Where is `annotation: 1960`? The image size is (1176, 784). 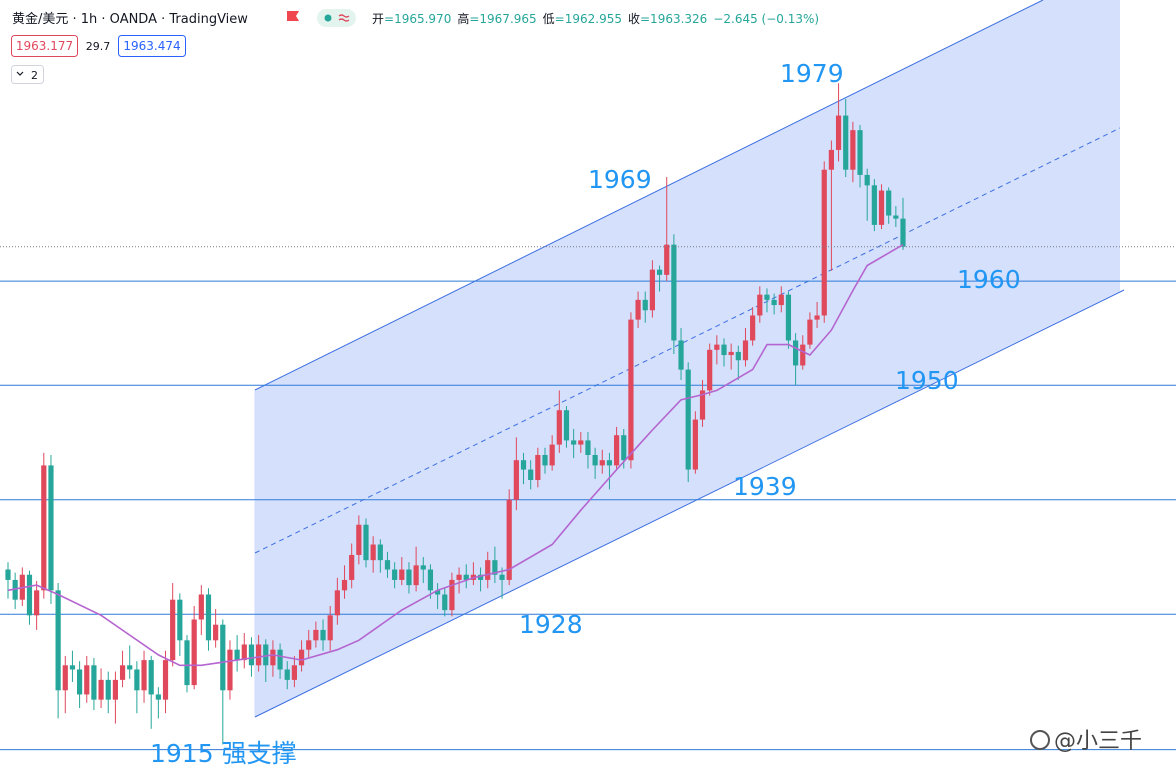
annotation: 1960 is located at coordinates (989, 279).